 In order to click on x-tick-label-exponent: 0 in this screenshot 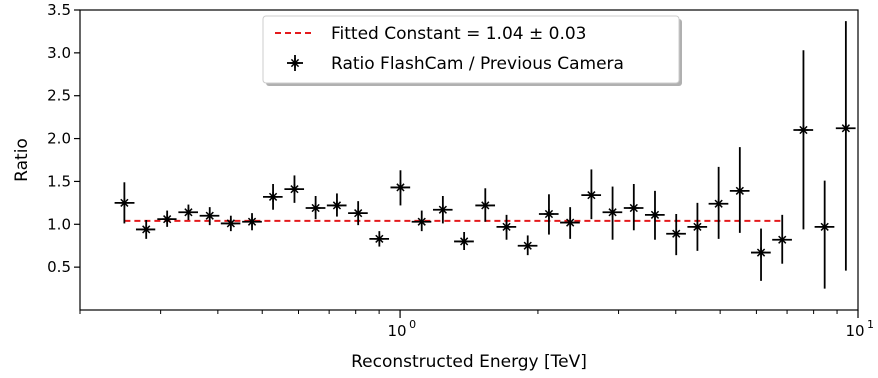, I will do `click(412, 324)`.